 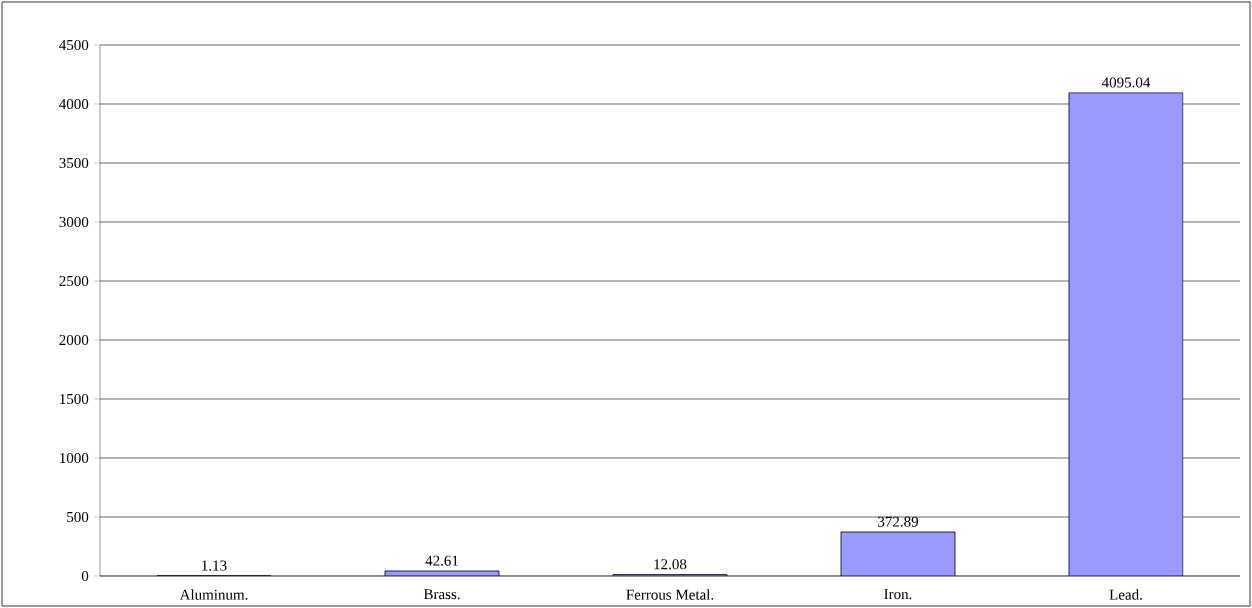 What do you see at coordinates (74, 399) in the screenshot?
I see `y-tick-label: 1500` at bounding box center [74, 399].